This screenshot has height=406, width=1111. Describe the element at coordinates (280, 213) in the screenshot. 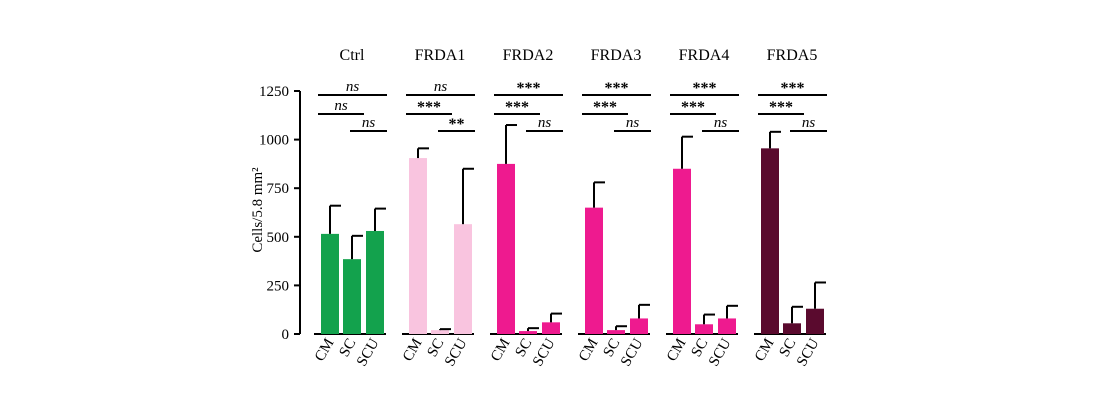

I see `y-axis: 0 250 500 750 1000 1250` at that location.